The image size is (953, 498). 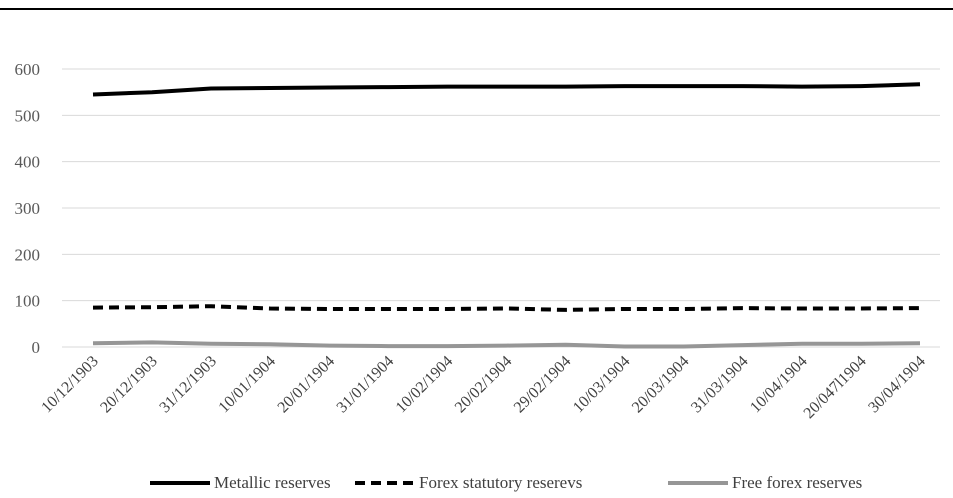 I want to click on x-tick-label: 10/02/1904, so click(x=425, y=385).